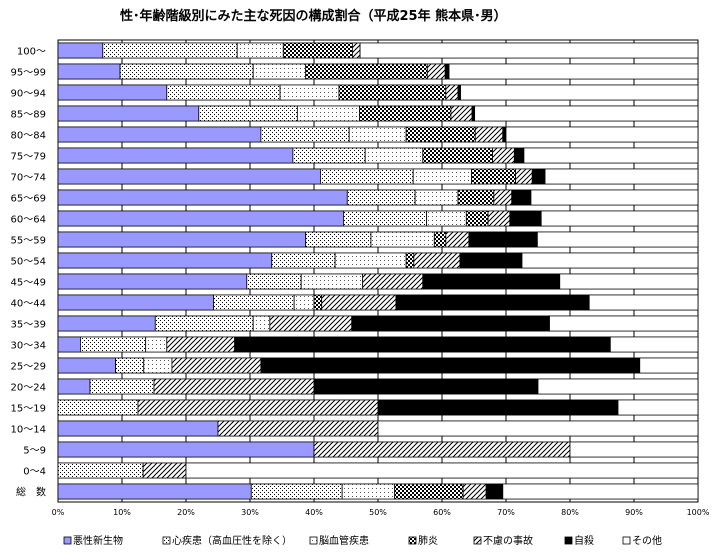  I want to click on category-label: 15～19, so click(28, 409).